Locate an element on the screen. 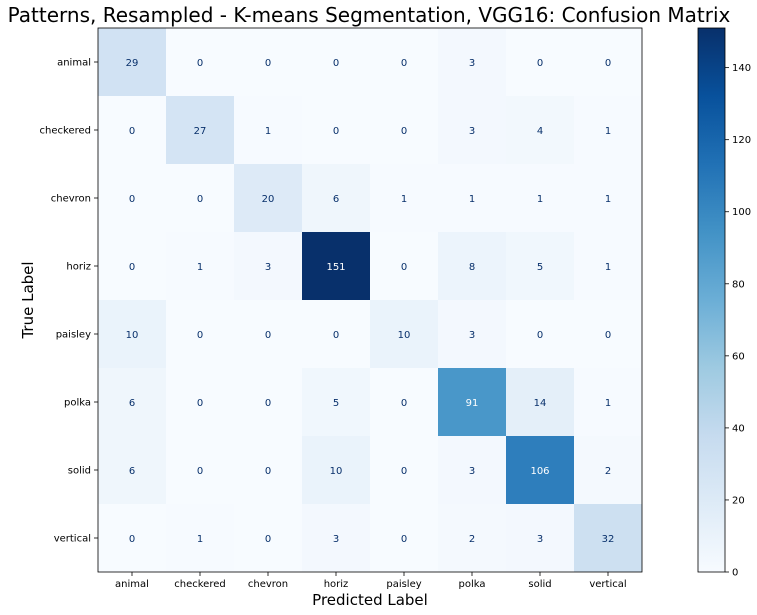 This screenshot has height=615, width=757. cell-value-label: 29 is located at coordinates (132, 63).